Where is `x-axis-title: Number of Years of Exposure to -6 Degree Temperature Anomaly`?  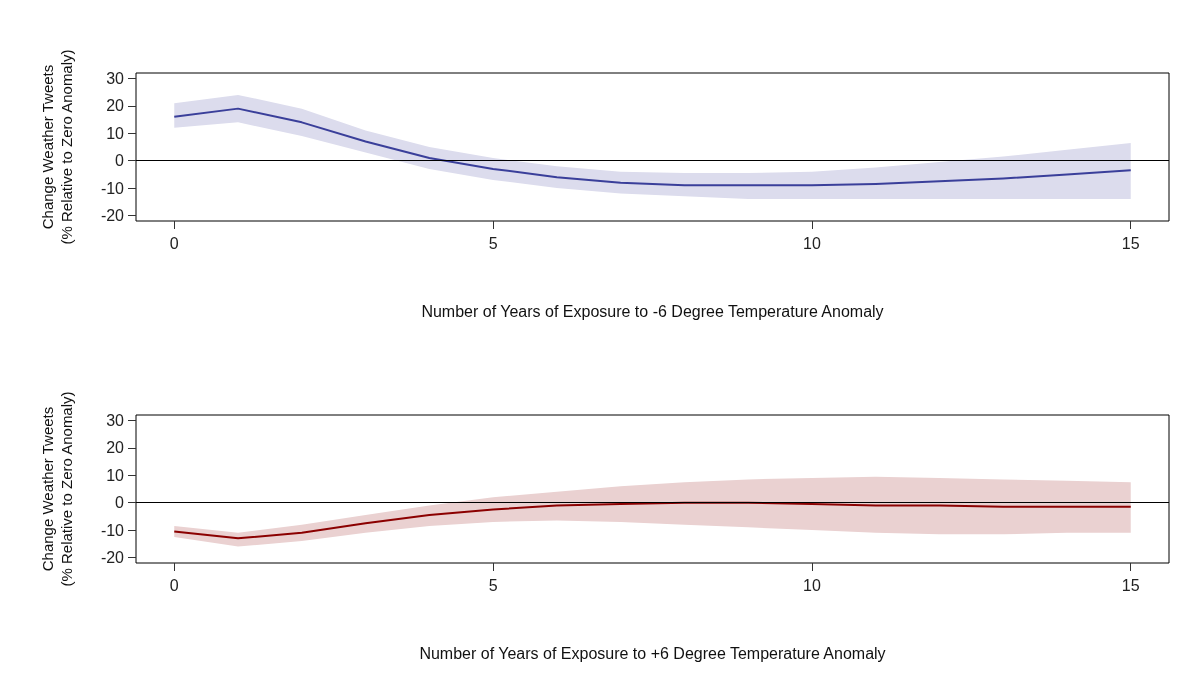 x-axis-title: Number of Years of Exposure to -6 Degree Temperature Anomaly is located at coordinates (652, 311).